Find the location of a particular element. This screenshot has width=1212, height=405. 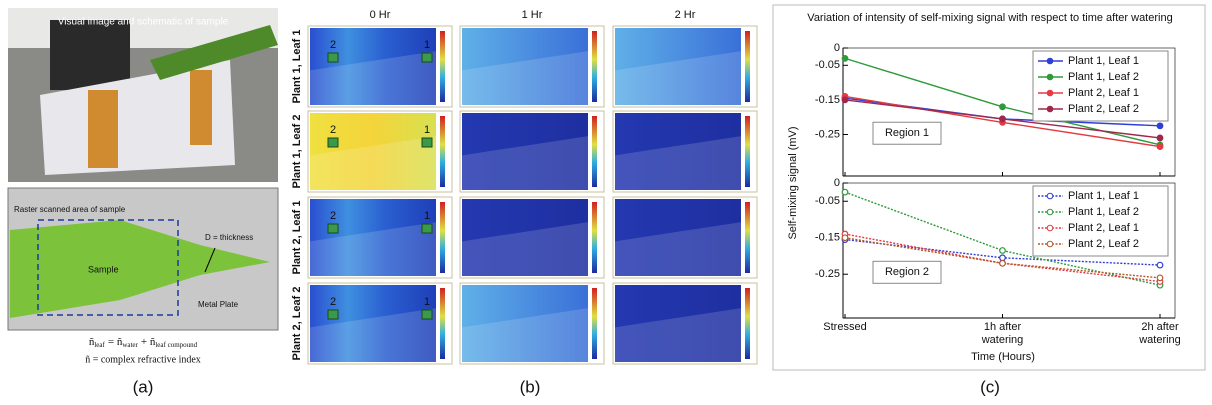

column-header: 0 Hr is located at coordinates (380, 15).